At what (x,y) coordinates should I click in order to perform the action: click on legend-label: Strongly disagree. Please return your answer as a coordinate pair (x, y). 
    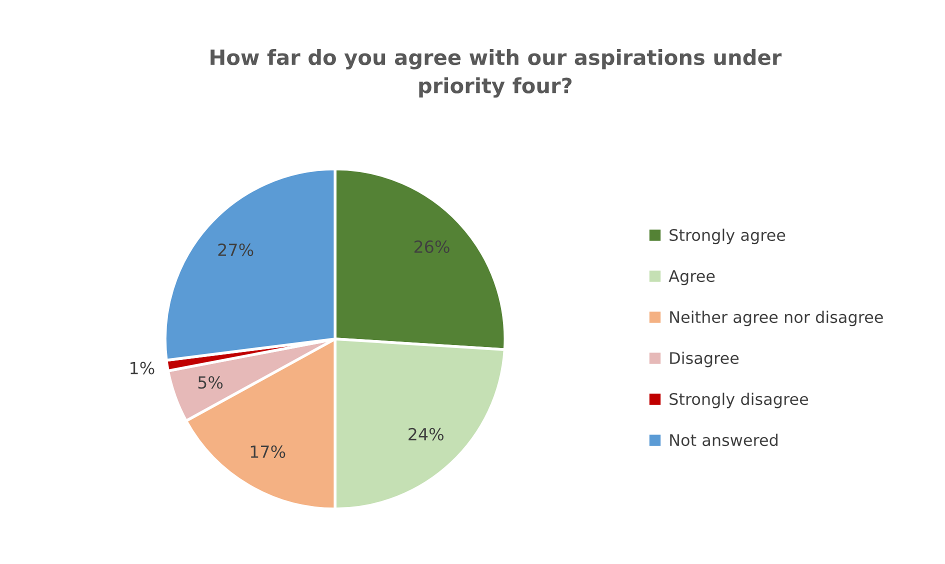
    Looking at the image, I should click on (739, 400).